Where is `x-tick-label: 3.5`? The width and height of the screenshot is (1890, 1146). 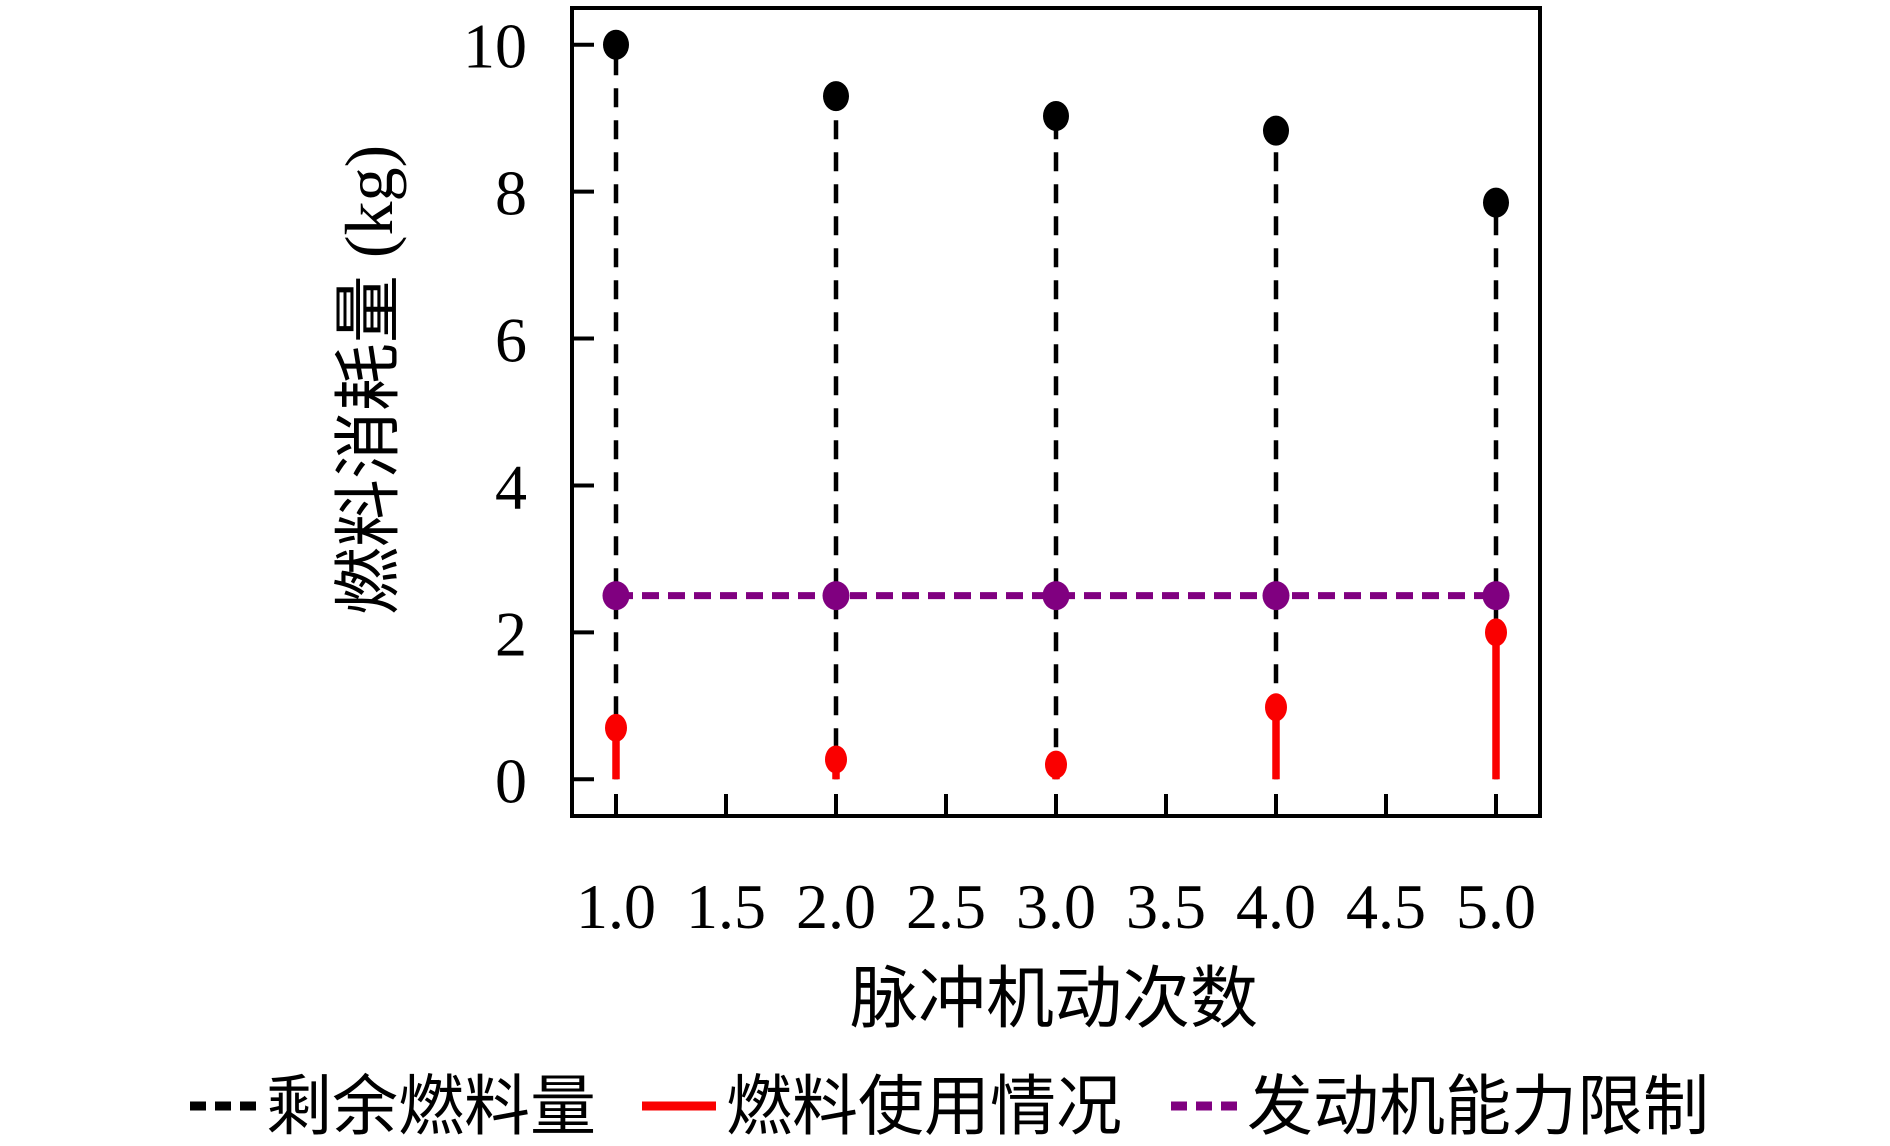
x-tick-label: 3.5 is located at coordinates (1166, 906).